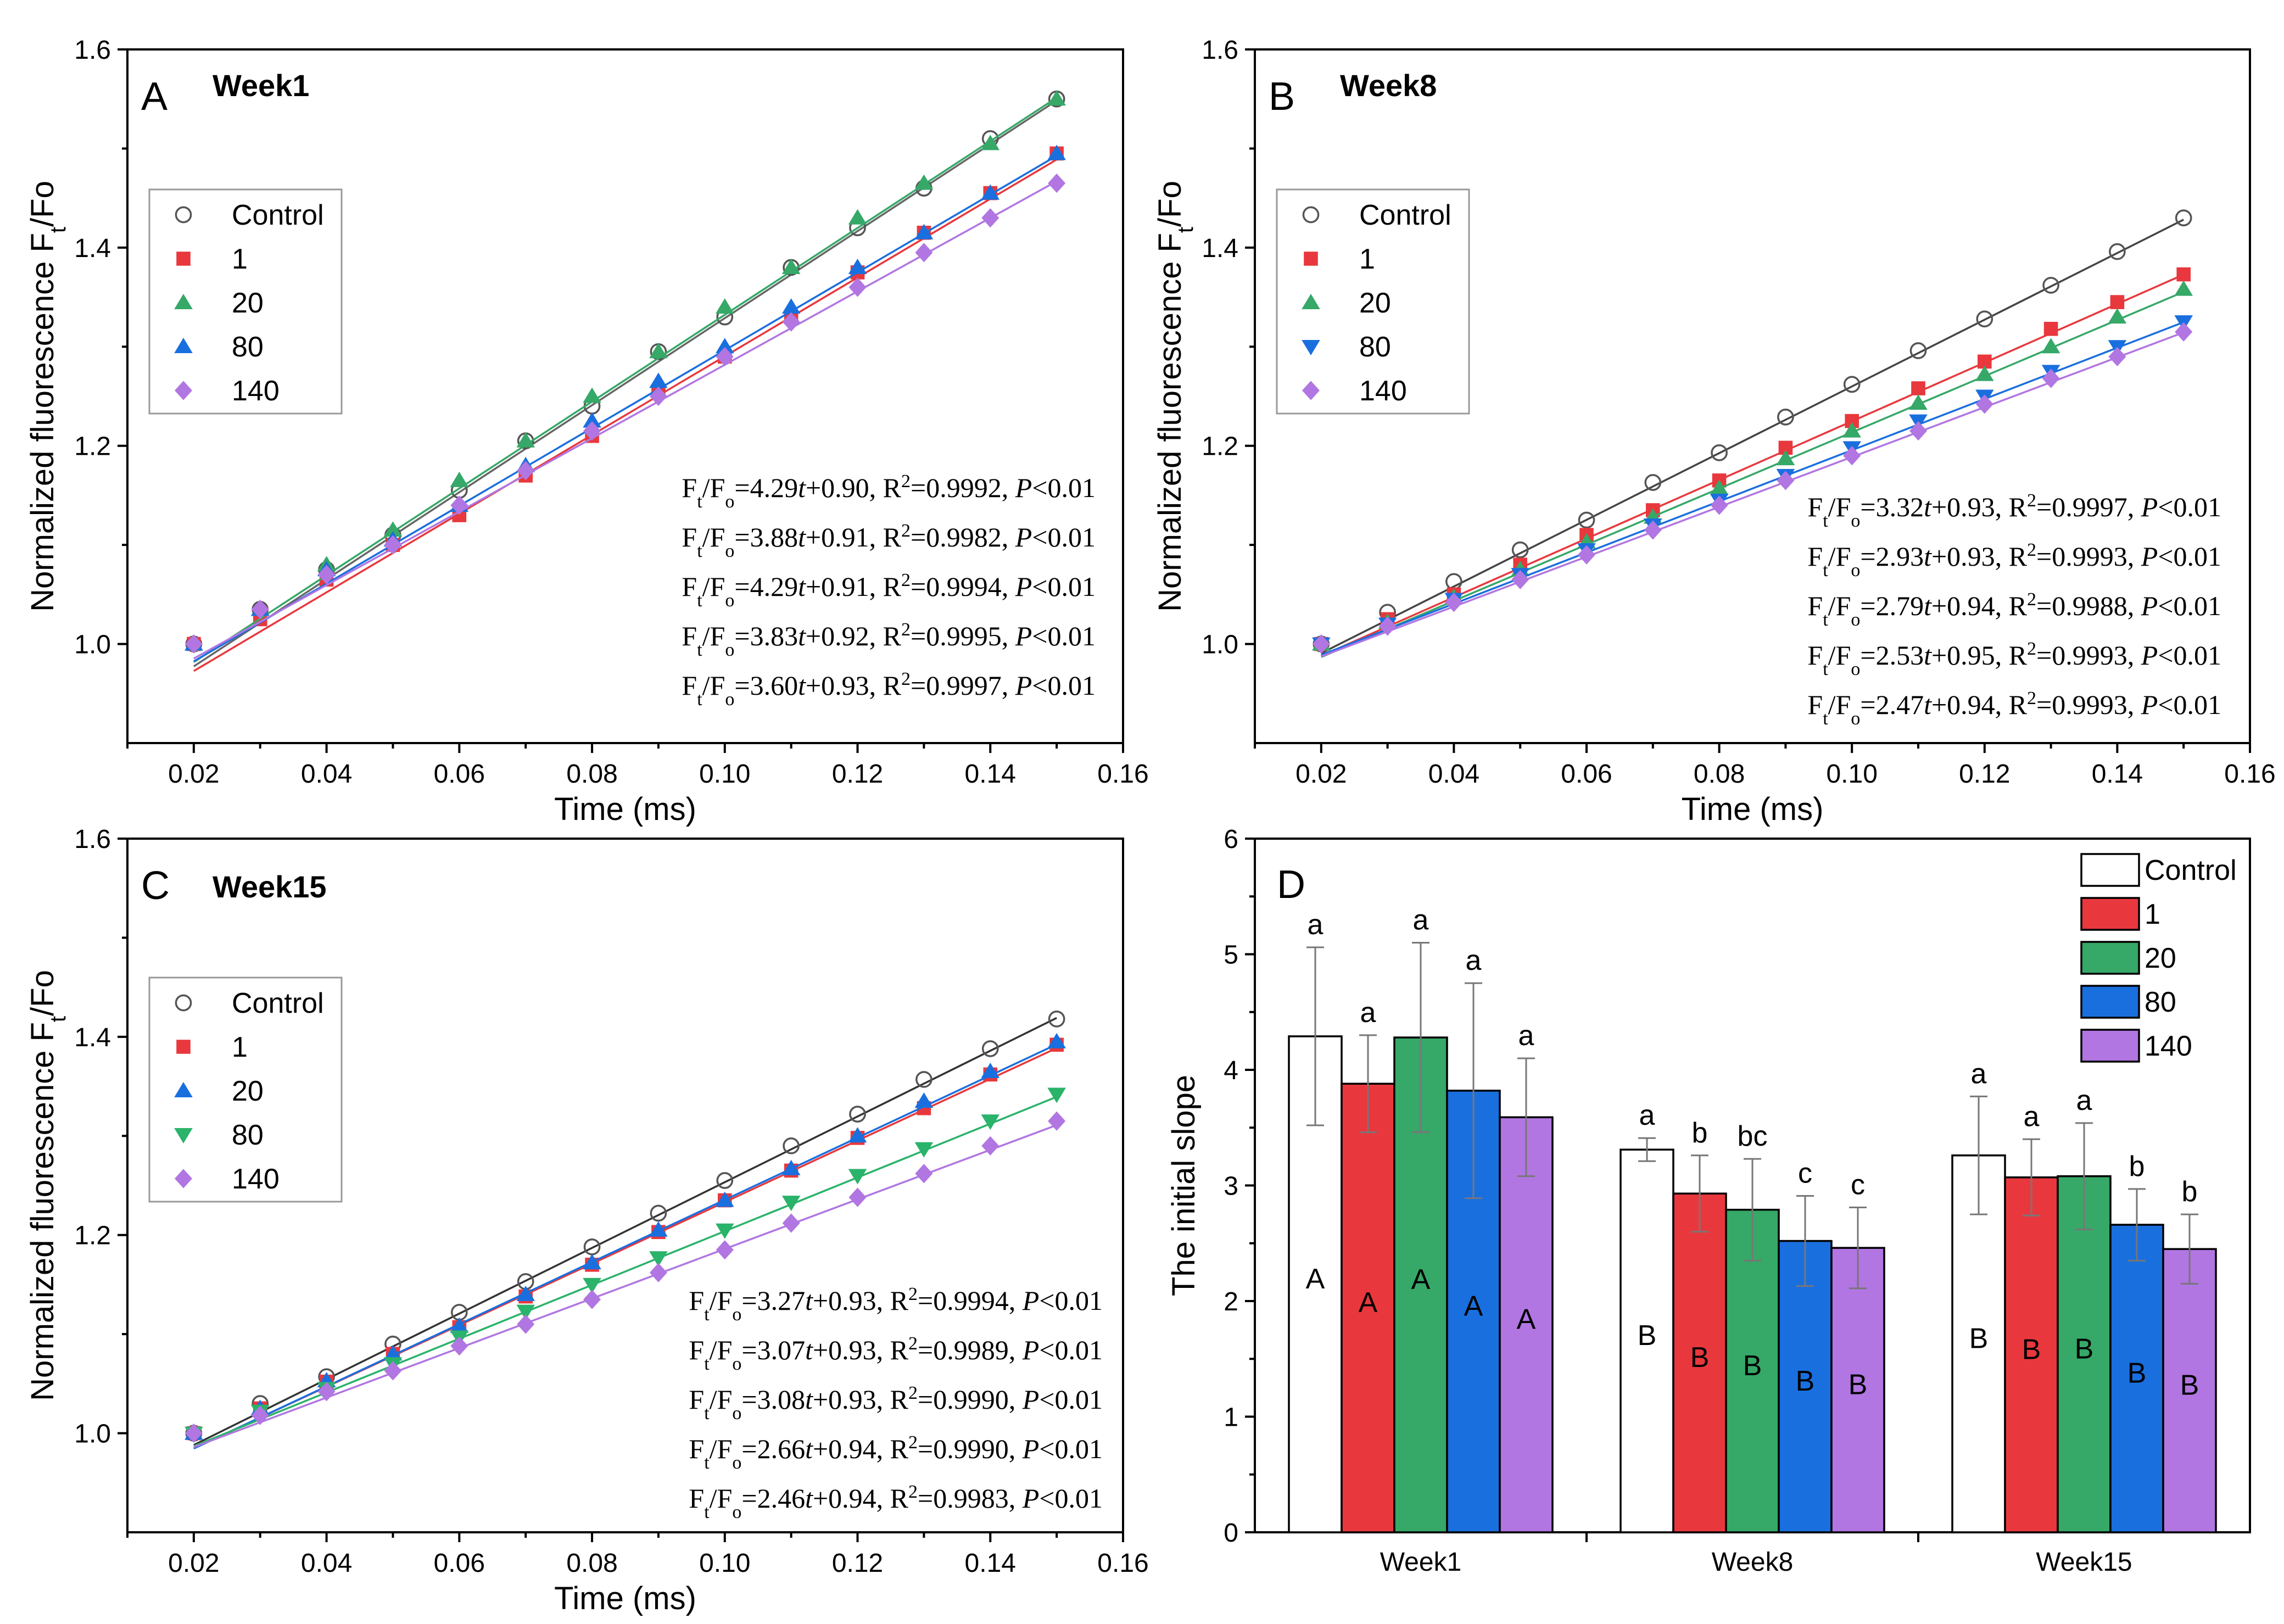 The image size is (2284, 1624). What do you see at coordinates (1231, 1070) in the screenshot?
I see `y-tick-label: 4` at bounding box center [1231, 1070].